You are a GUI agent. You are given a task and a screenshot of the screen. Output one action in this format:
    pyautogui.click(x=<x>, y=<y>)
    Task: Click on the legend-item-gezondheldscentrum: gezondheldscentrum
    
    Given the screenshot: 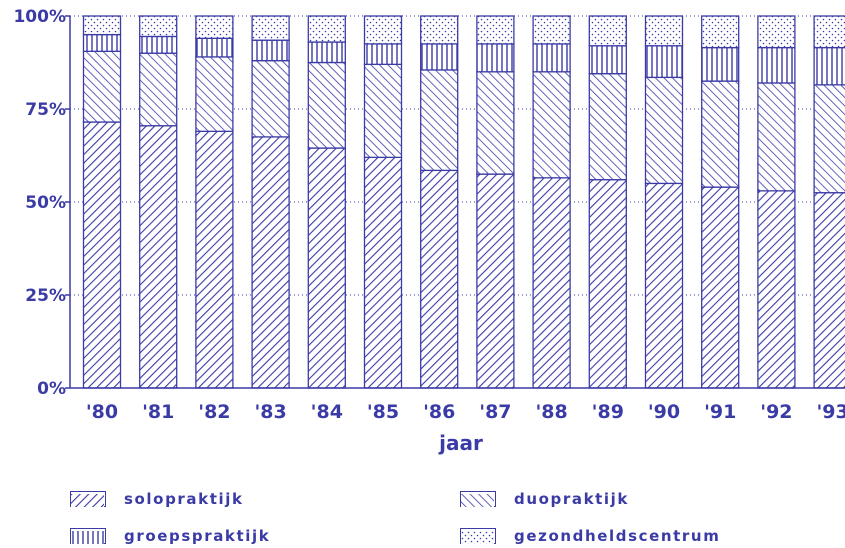 What is the action you would take?
    pyautogui.click(x=590, y=536)
    